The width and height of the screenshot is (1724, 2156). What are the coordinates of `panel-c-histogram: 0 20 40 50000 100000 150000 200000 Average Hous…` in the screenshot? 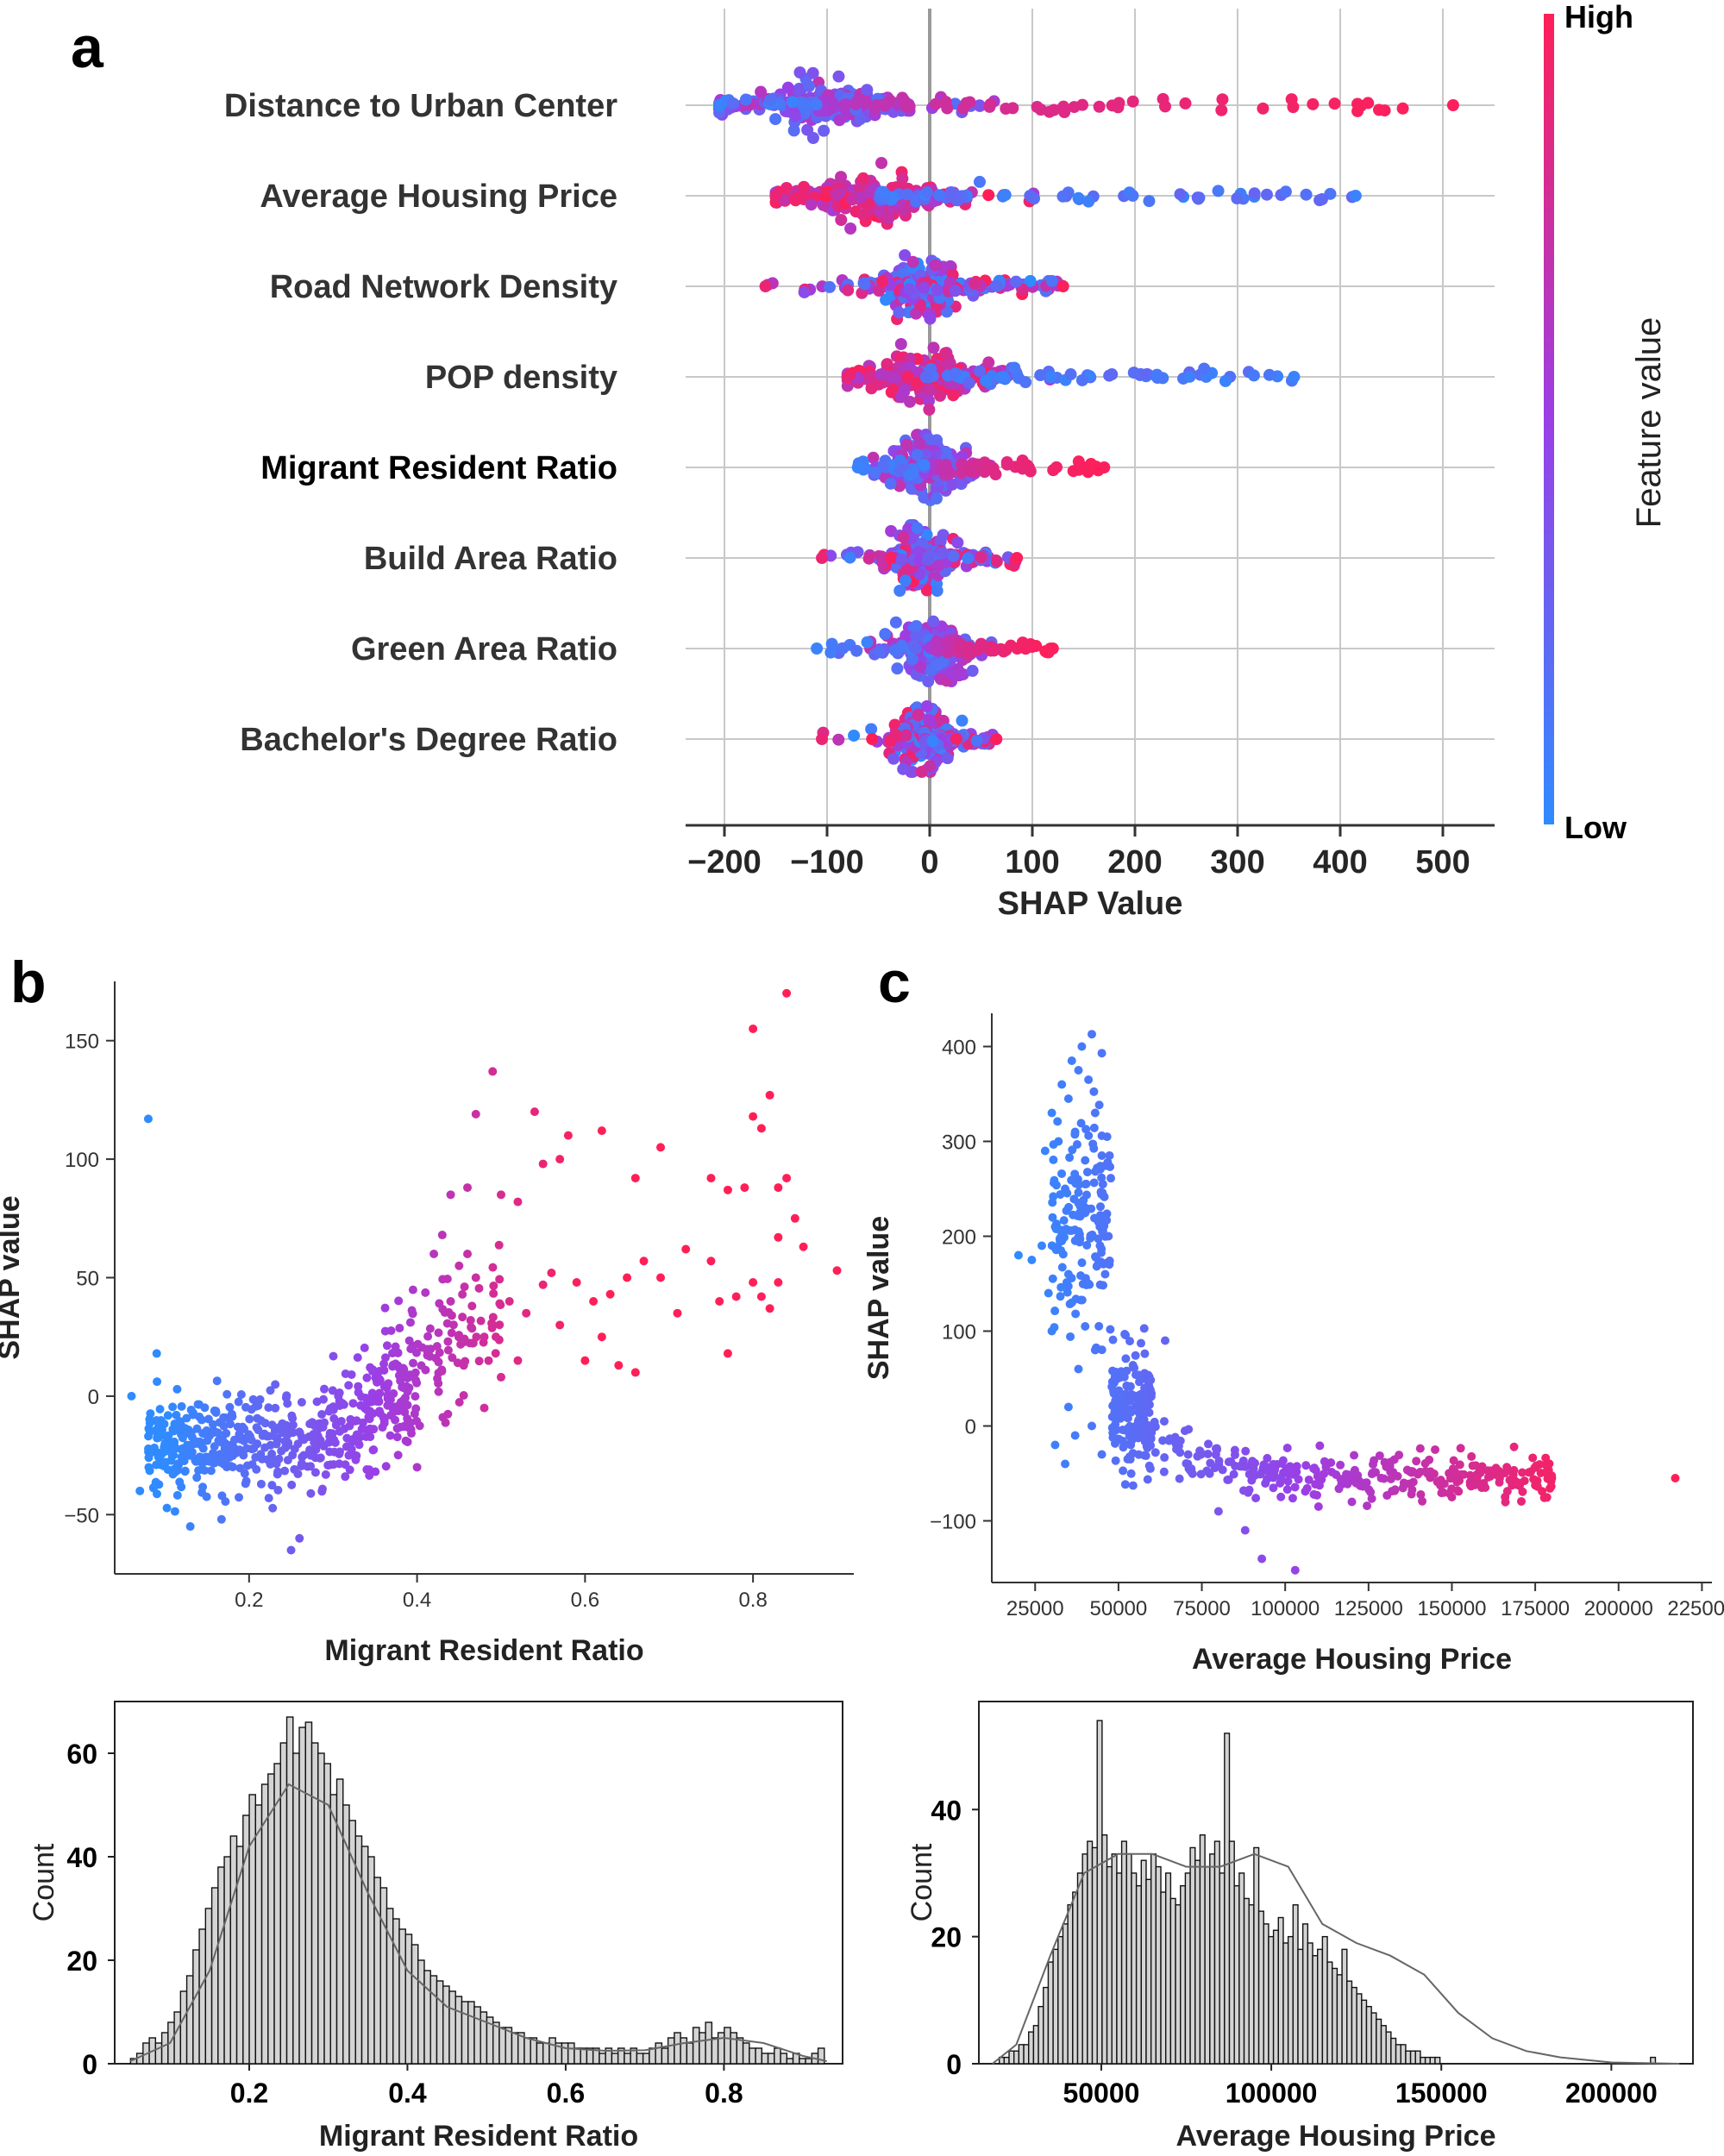 It's located at (1300, 1927).